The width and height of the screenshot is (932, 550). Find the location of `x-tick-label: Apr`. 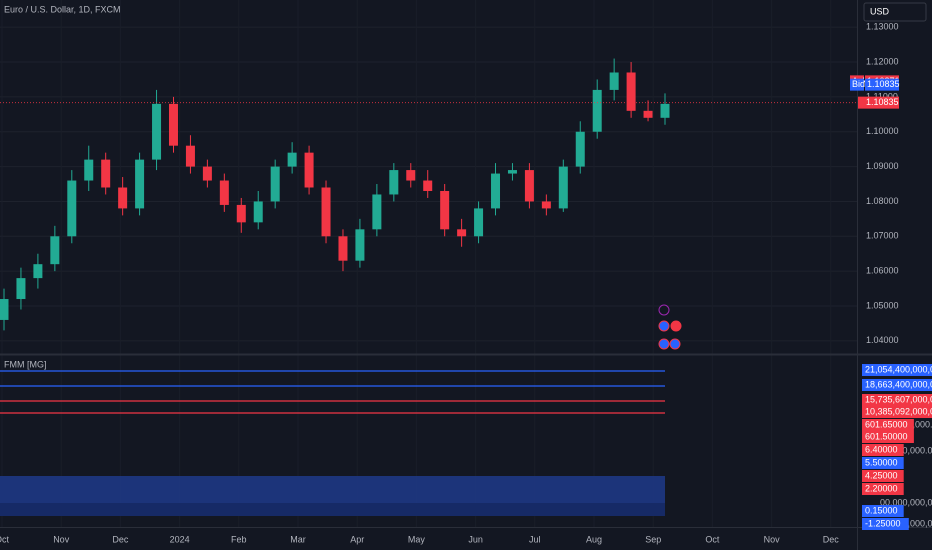

x-tick-label: Apr is located at coordinates (357, 539).